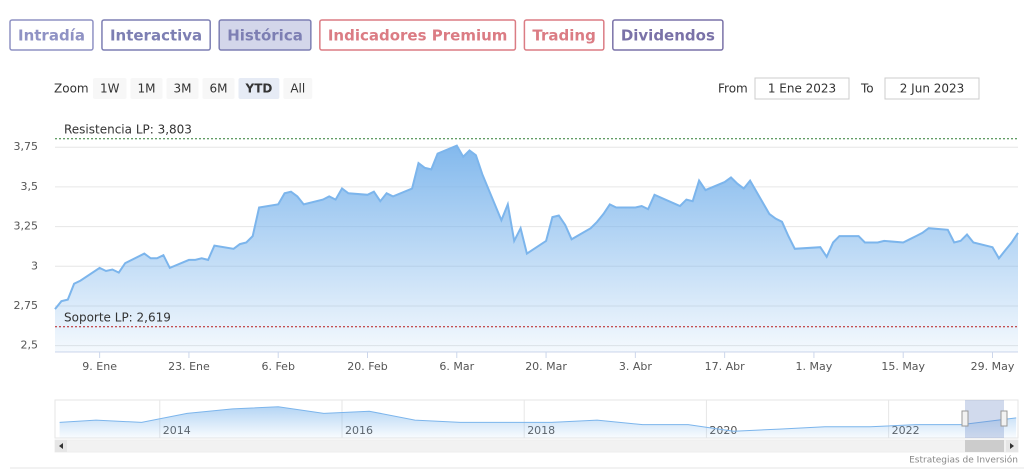 This screenshot has width=1034, height=473. I want to click on scrollbar-thumb, so click(984, 446).